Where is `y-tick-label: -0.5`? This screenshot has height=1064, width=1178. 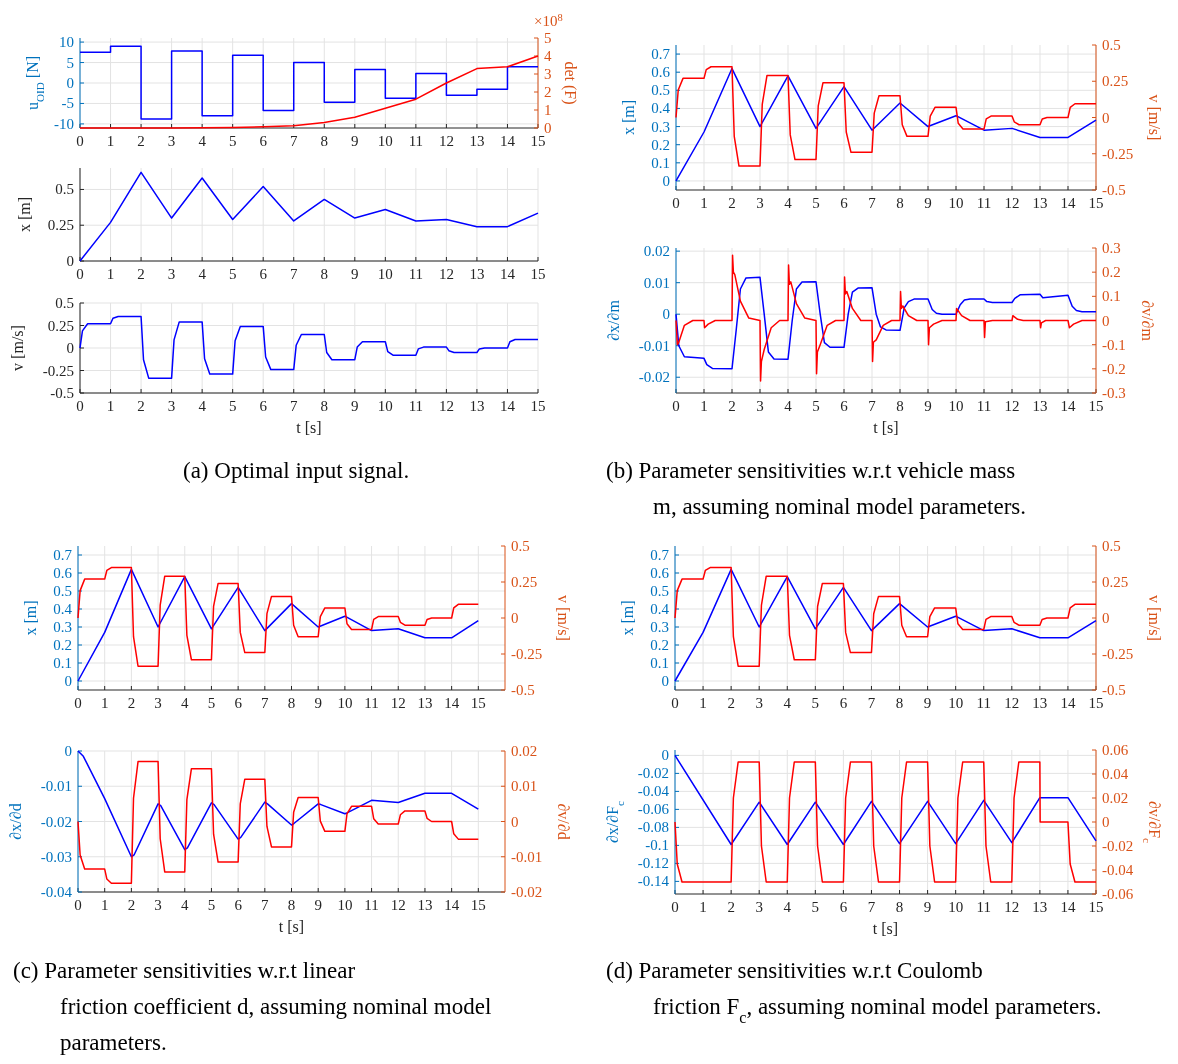 y-tick-label: -0.5 is located at coordinates (62, 393).